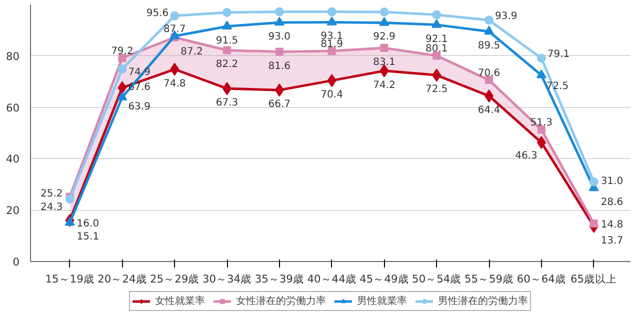 The width and height of the screenshot is (640, 320). Describe the element at coordinates (88, 224) in the screenshot. I see `data-label: 16.0` at that location.